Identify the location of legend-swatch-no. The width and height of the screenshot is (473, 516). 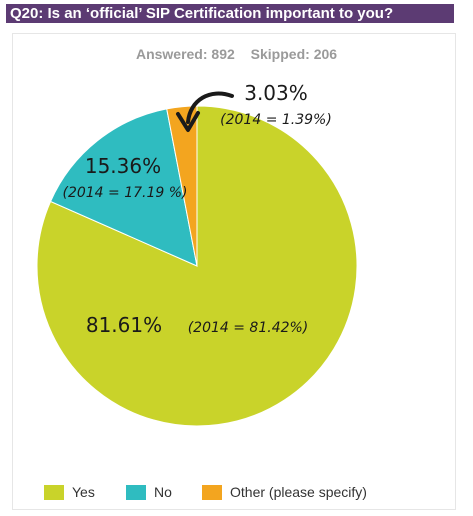
(136, 492).